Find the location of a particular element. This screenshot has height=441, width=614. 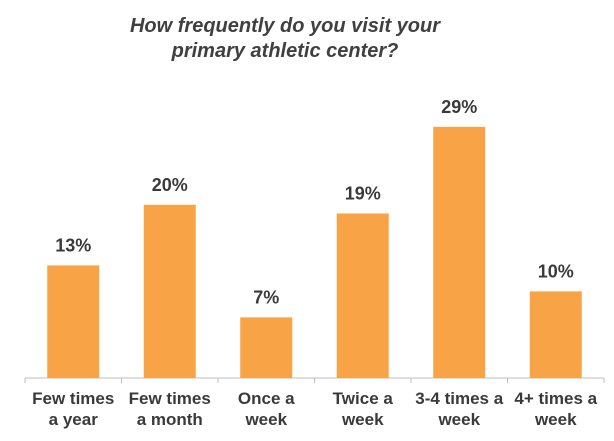

x-tick-label: Few times a month is located at coordinates (170, 409).